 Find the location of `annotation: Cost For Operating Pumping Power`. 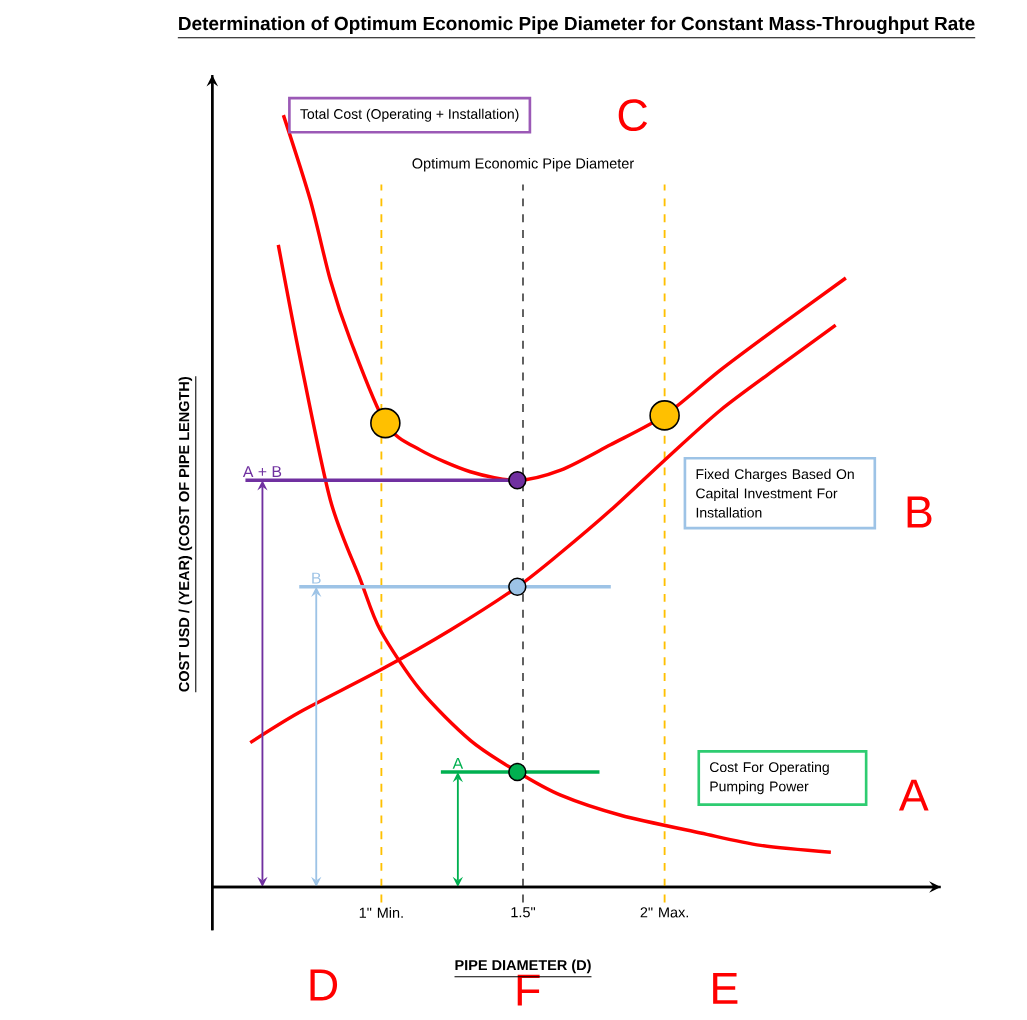

annotation: Cost For Operating Pumping Power is located at coordinates (769, 778).